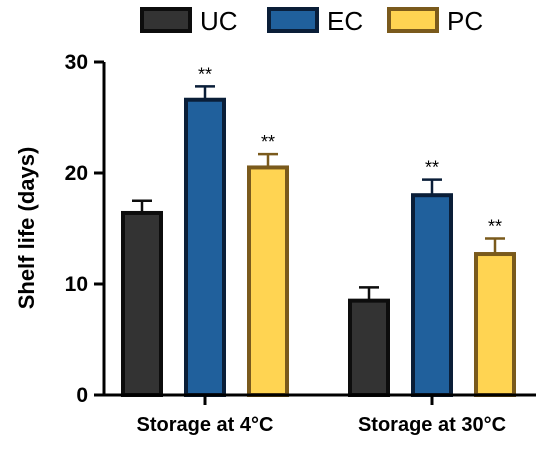 This screenshot has width=550, height=451. I want to click on legend-label: UC, so click(219, 21).